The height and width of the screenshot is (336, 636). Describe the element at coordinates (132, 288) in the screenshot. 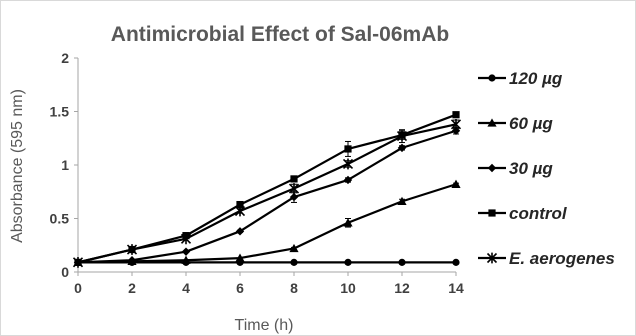

I see `x-tick-label: 2` at that location.